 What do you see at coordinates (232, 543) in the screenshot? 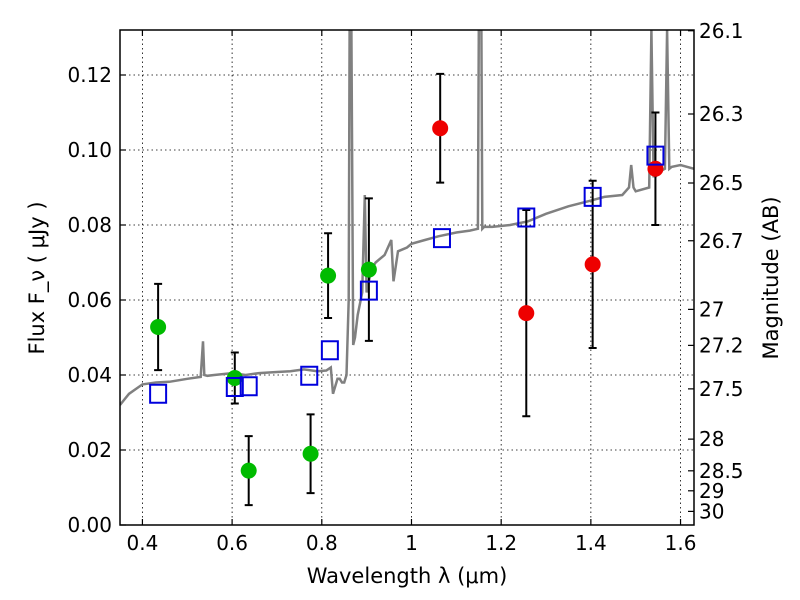
I see `x-tick-label: 0.6` at bounding box center [232, 543].